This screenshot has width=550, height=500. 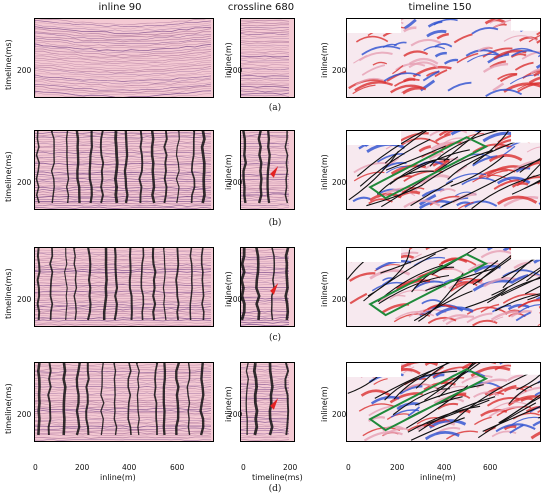 What do you see at coordinates (261, 7) in the screenshot?
I see `column-title-crossline: crossline 680` at bounding box center [261, 7].